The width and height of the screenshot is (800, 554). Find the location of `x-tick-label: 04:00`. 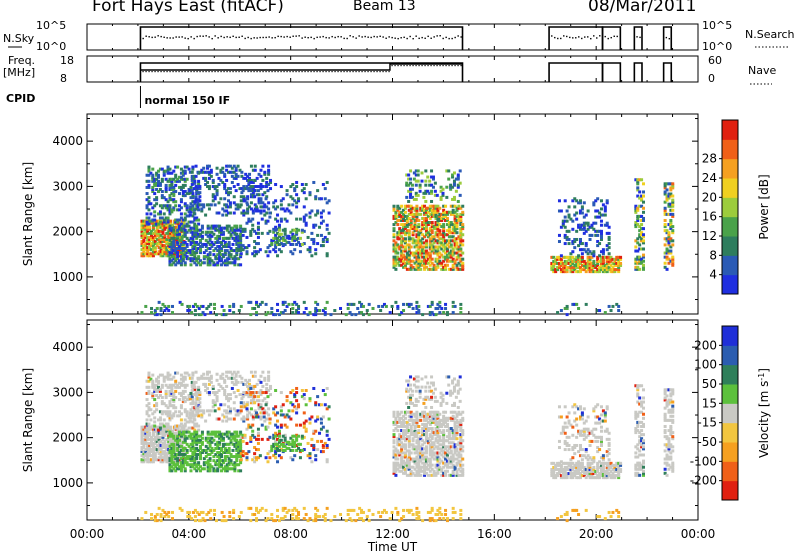

x-tick-label: 04:00 is located at coordinates (189, 534).